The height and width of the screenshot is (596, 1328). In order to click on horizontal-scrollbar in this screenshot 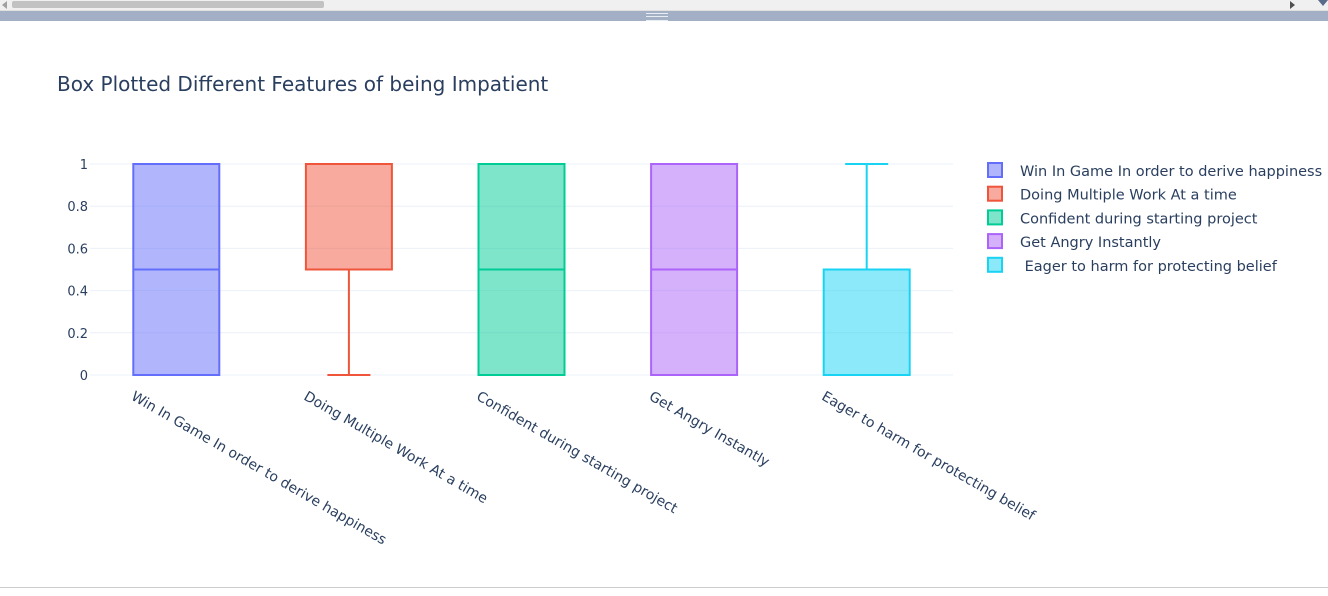, I will do `click(664, 5)`.